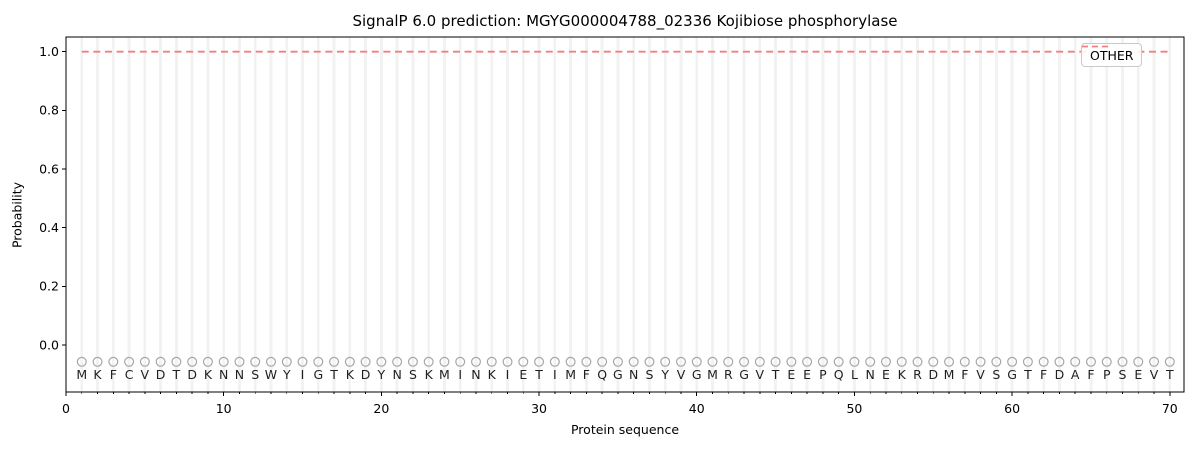 The image size is (1200, 450). What do you see at coordinates (625, 429) in the screenshot?
I see `x-axis-label: Protein sequence` at bounding box center [625, 429].